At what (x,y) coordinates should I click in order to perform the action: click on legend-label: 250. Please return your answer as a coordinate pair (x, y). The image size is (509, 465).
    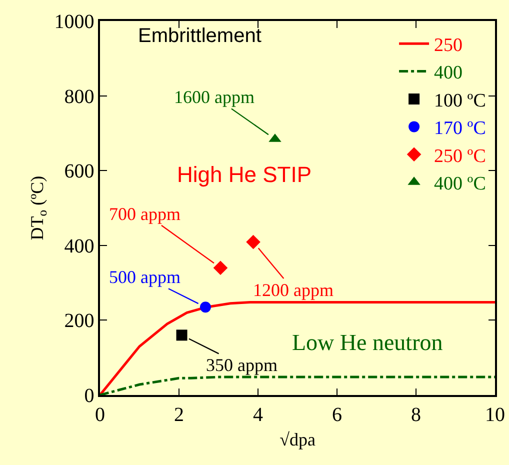
    Looking at the image, I should click on (448, 45).